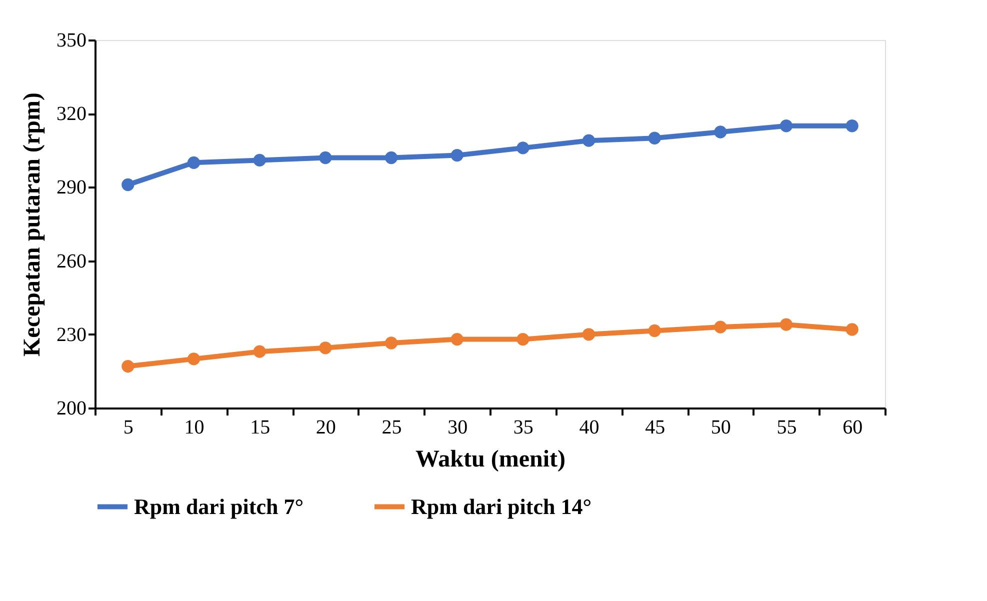  What do you see at coordinates (392, 427) in the screenshot?
I see `x-tick-label: 25` at bounding box center [392, 427].